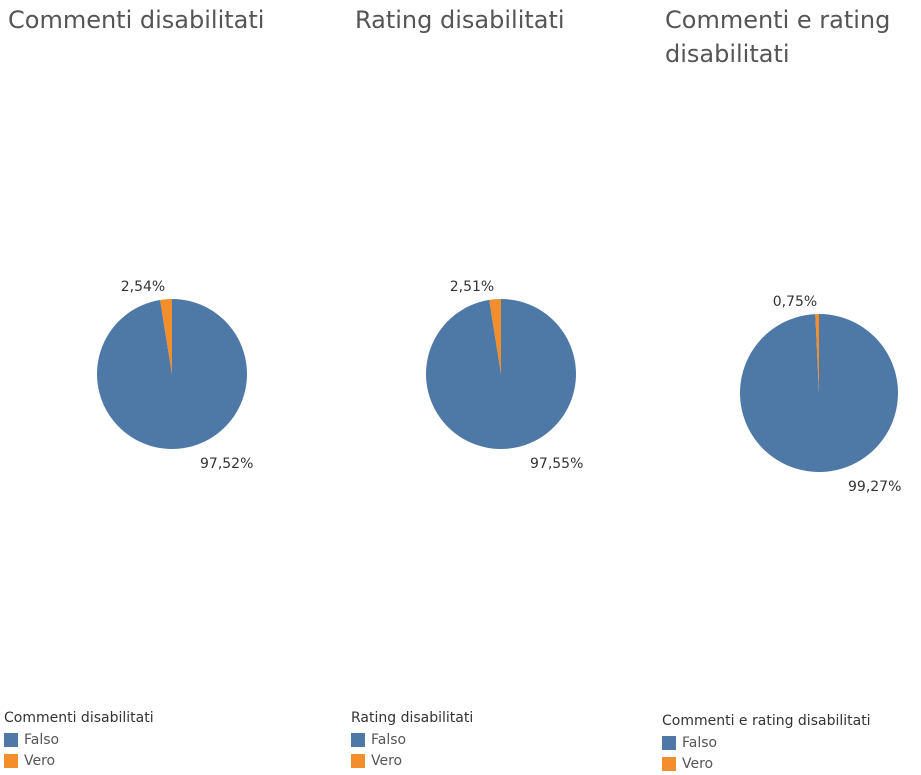 Image resolution: width=921 pixels, height=775 pixels. Describe the element at coordinates (226, 464) in the screenshot. I see `data-label-falso: 97,52%` at that location.